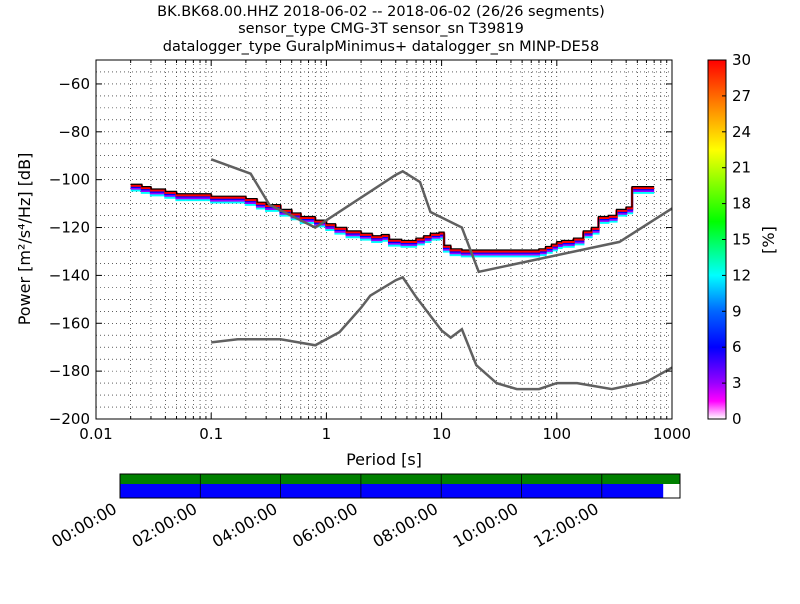 The image size is (800, 604). I want to click on colorbar-tick-label: 15, so click(741, 240).